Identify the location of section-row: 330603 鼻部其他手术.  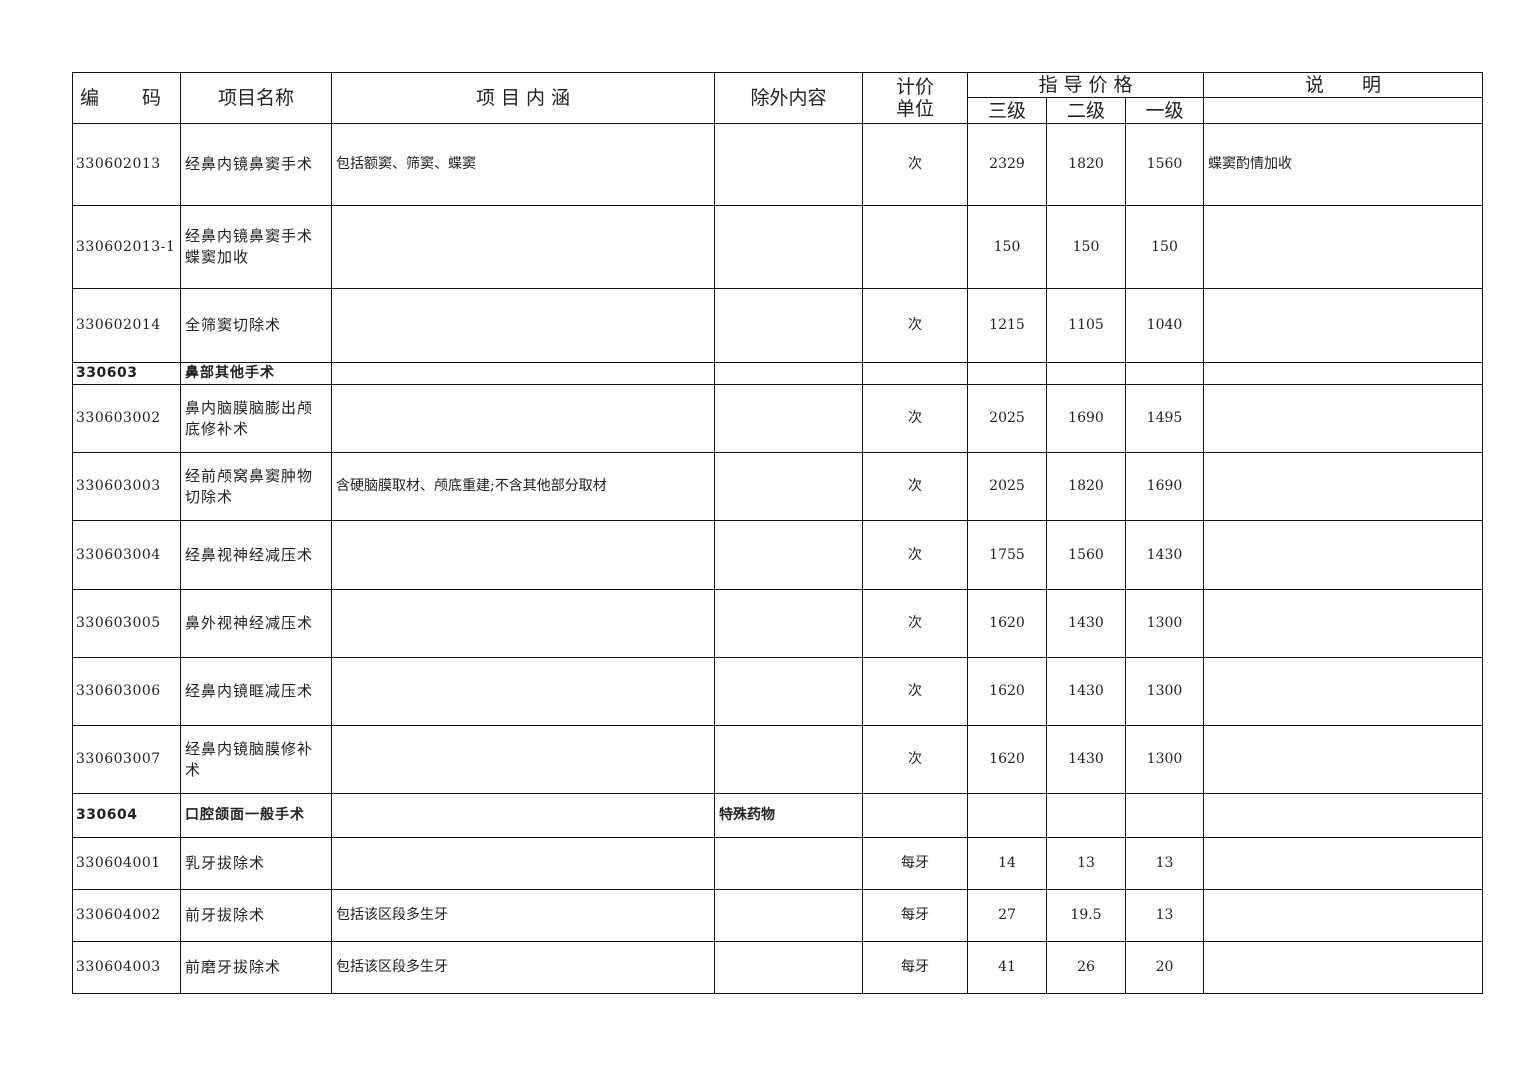
(777, 373).